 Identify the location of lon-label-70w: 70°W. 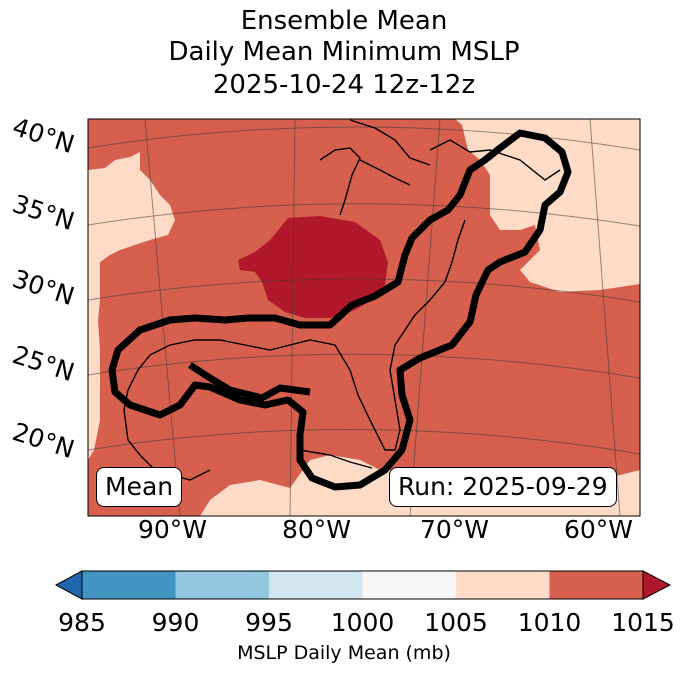
(455, 529).